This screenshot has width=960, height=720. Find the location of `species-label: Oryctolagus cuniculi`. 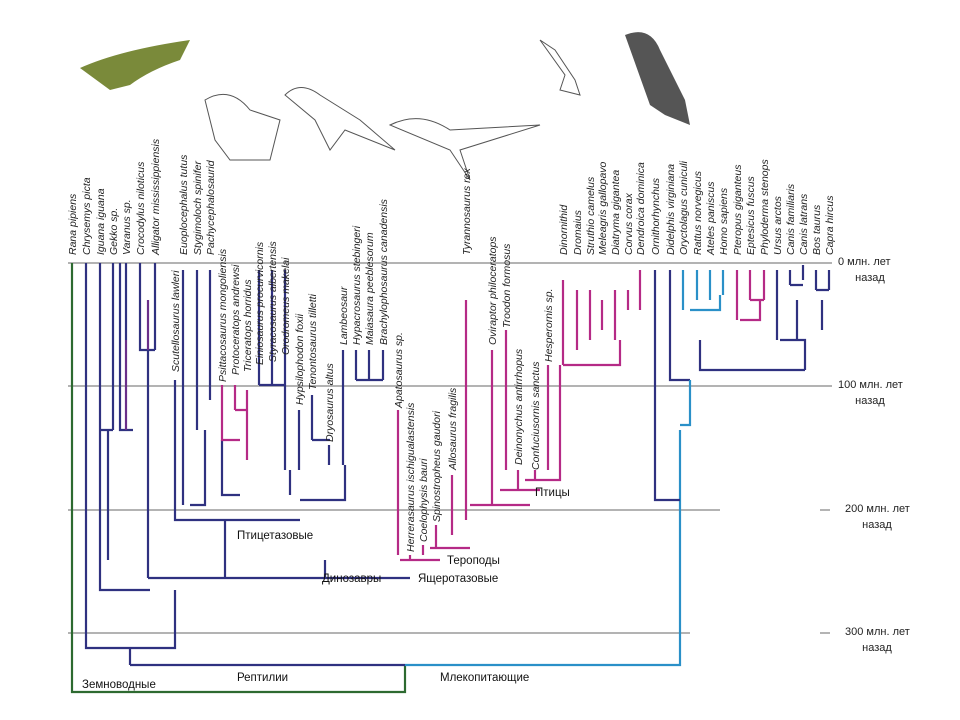

species-label: Oryctolagus cuniculi is located at coordinates (684, 207).